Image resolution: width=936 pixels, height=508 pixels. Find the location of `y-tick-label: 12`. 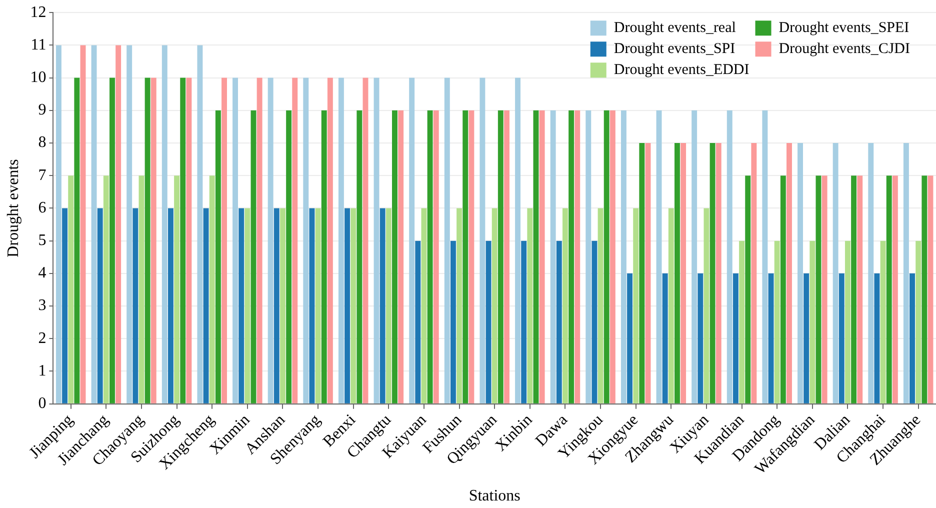

y-tick-label: 12 is located at coordinates (38, 12).